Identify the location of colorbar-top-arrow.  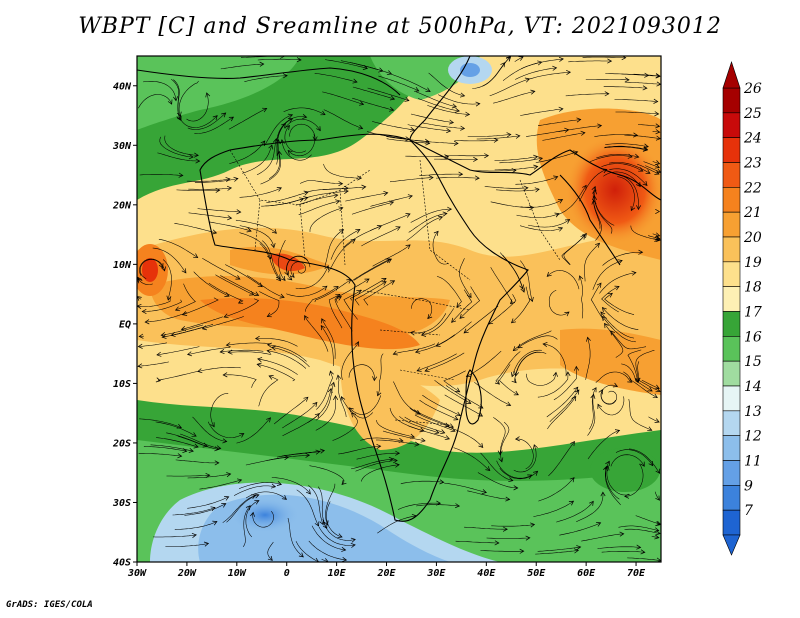
(731, 75).